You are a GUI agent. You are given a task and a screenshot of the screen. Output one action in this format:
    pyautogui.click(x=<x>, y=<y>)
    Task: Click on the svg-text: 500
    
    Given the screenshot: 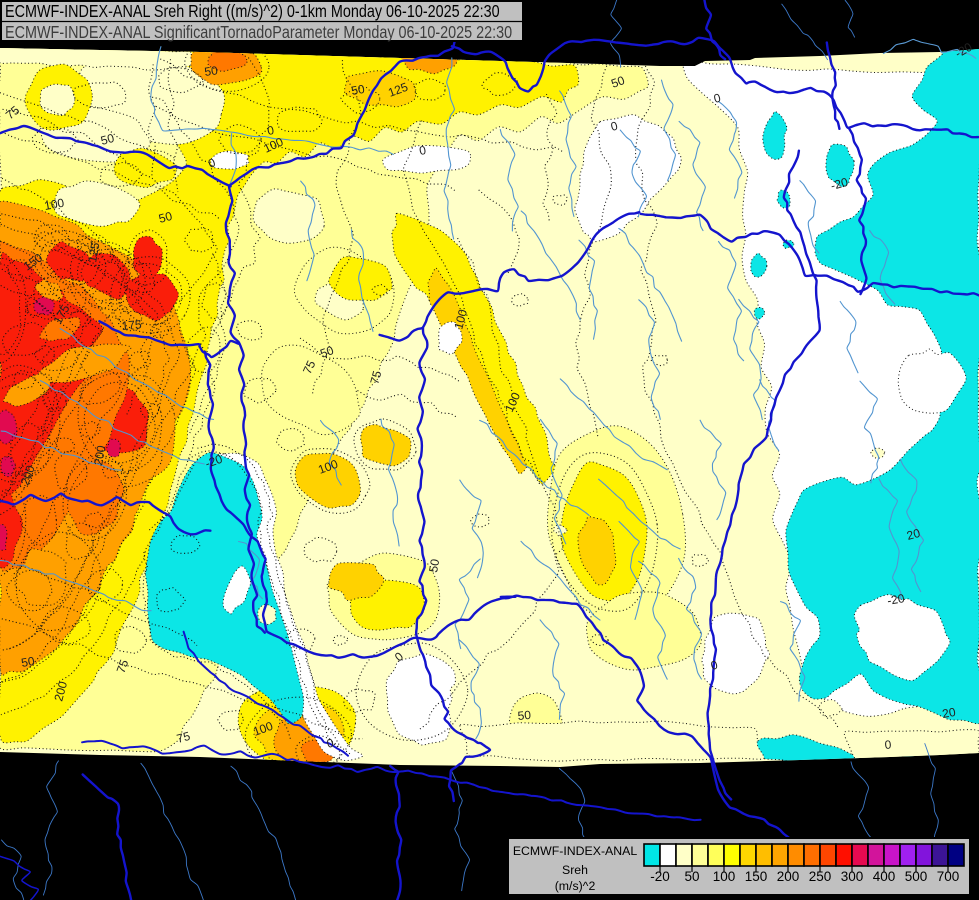 What is the action you would take?
    pyautogui.click(x=916, y=876)
    